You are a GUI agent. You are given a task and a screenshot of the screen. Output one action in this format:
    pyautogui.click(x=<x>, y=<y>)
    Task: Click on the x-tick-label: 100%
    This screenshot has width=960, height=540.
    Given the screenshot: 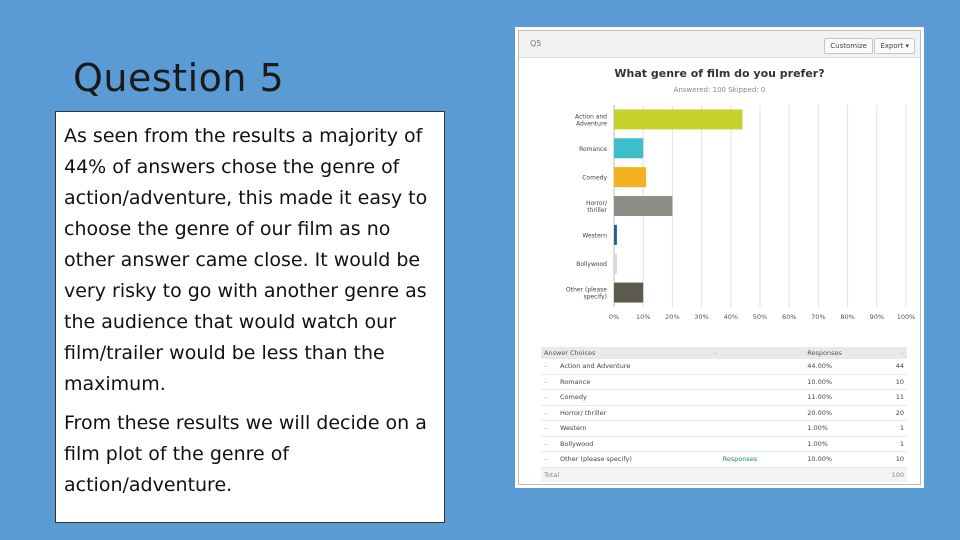 What is the action you would take?
    pyautogui.click(x=906, y=317)
    